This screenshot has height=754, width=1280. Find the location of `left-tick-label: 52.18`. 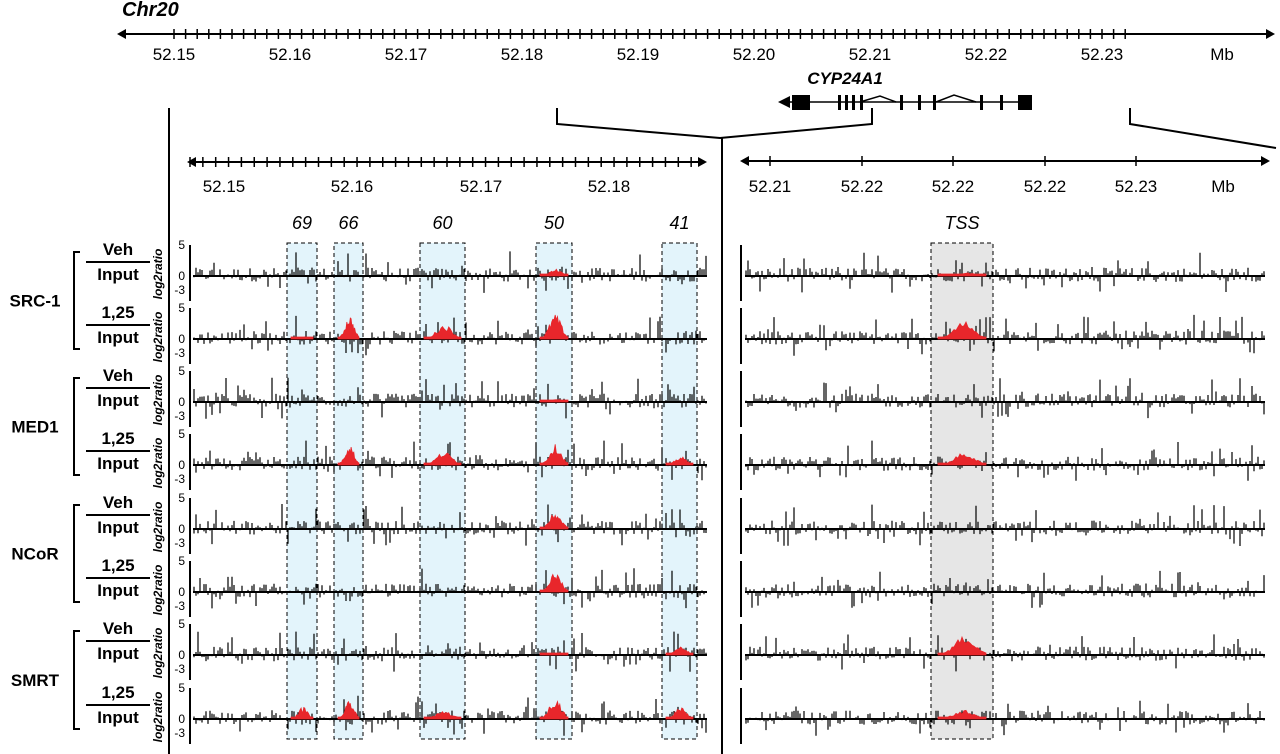

left-tick-label: 52.18 is located at coordinates (609, 186).